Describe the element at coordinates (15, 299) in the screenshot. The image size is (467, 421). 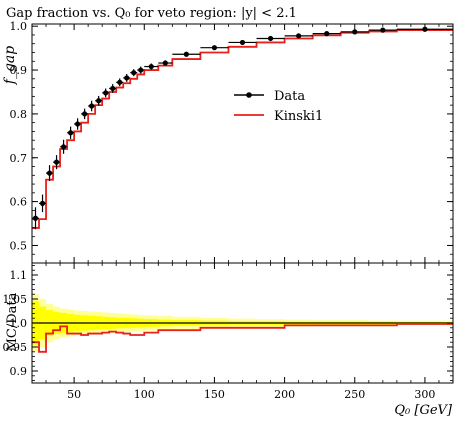
I see `ratio-ytick-label: 1.05` at that location.